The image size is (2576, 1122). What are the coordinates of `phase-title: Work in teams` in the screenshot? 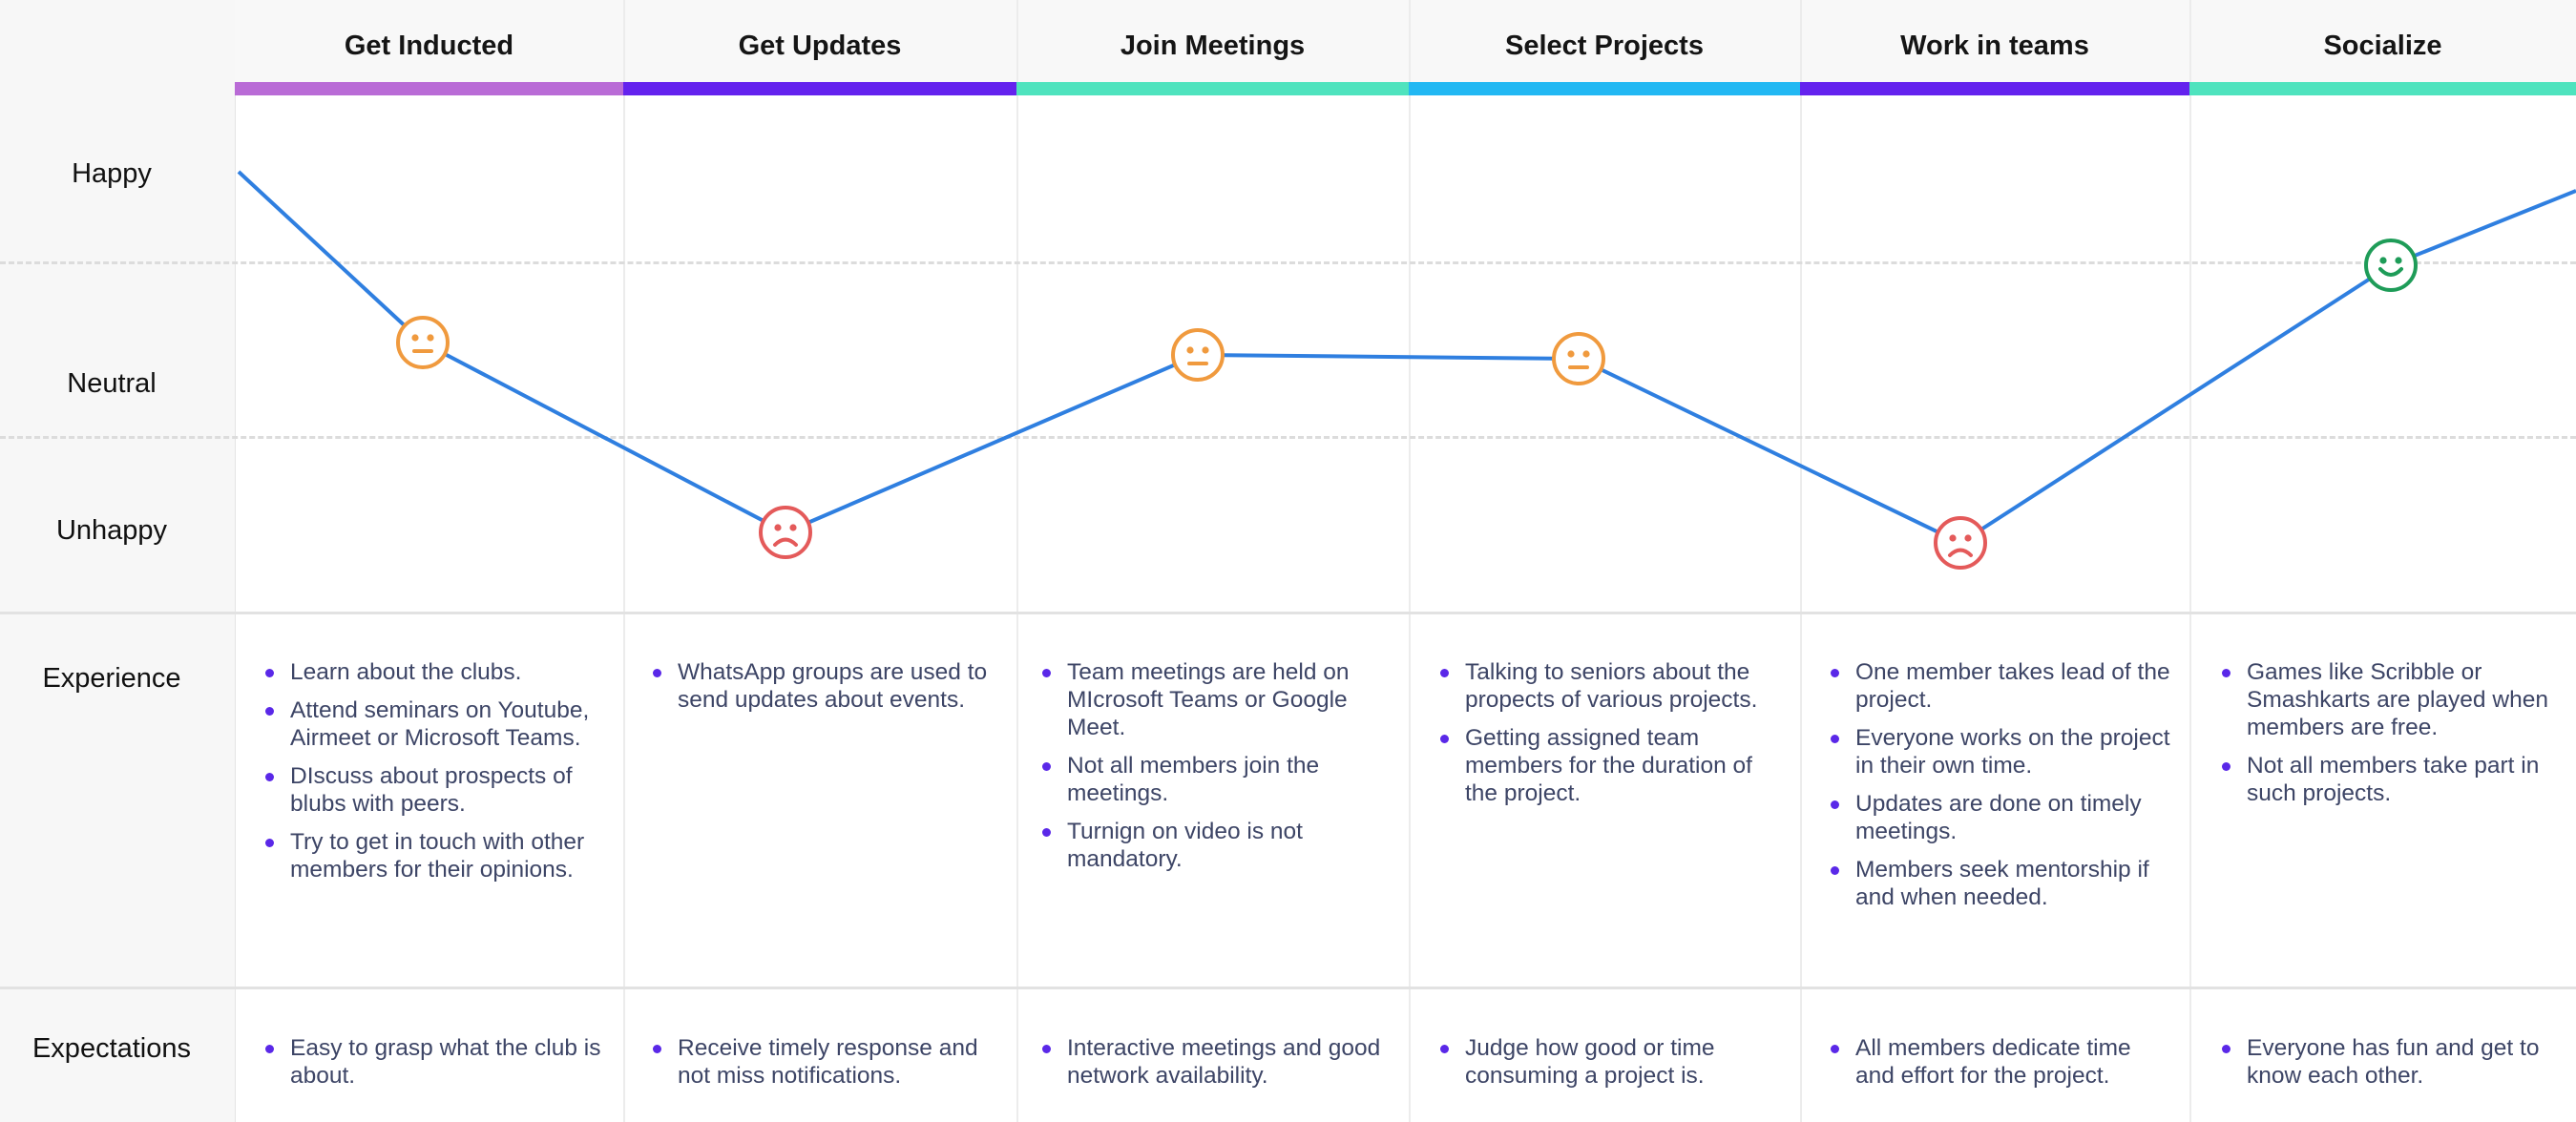 It's located at (1994, 46).